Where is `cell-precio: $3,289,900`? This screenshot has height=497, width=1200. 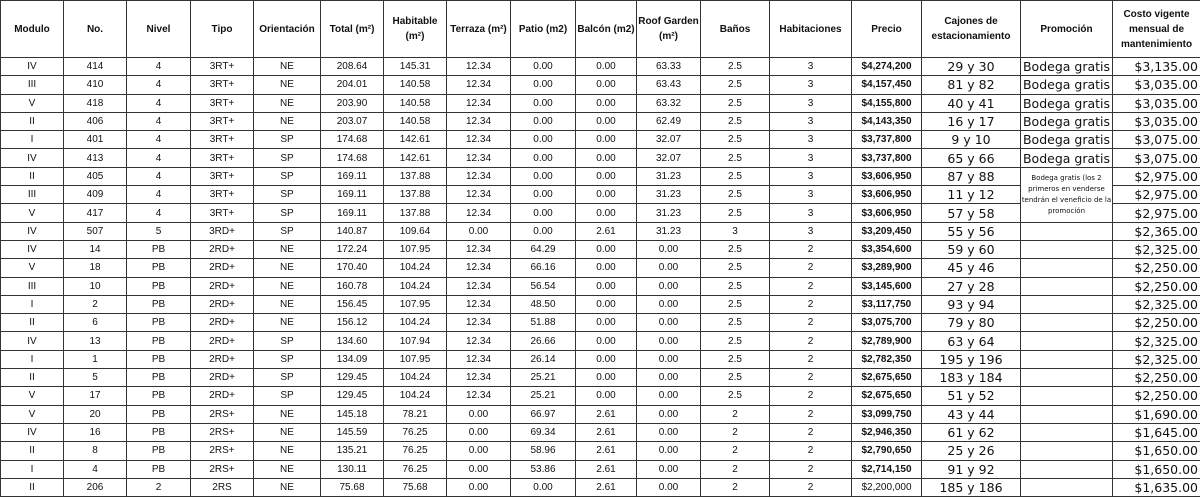
cell-precio: $3,289,900 is located at coordinates (887, 268).